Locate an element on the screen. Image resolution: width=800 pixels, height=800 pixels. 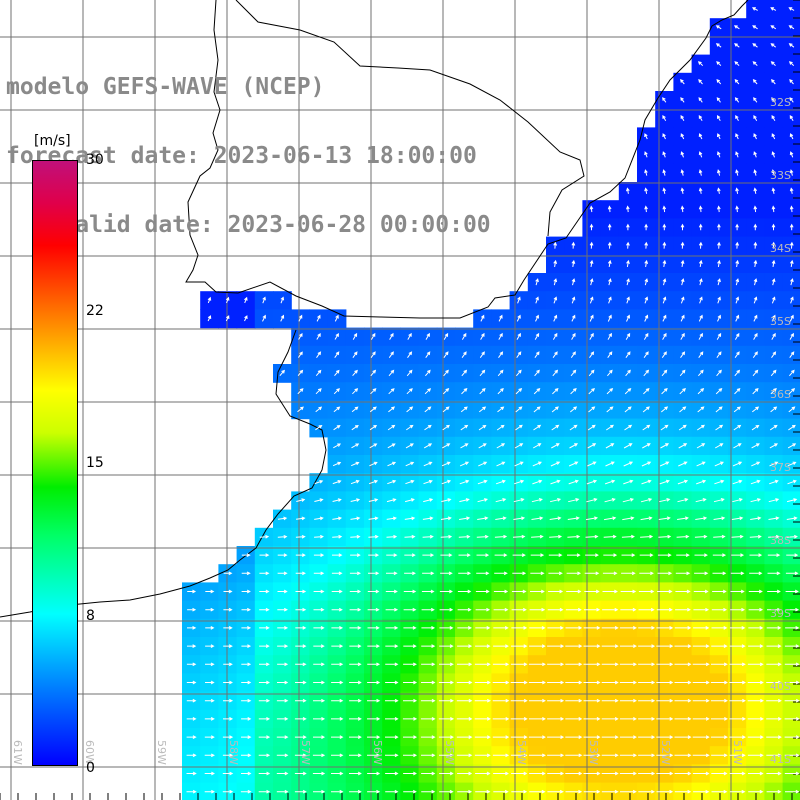
colorbar-tick-30: 30 is located at coordinates (95, 160).